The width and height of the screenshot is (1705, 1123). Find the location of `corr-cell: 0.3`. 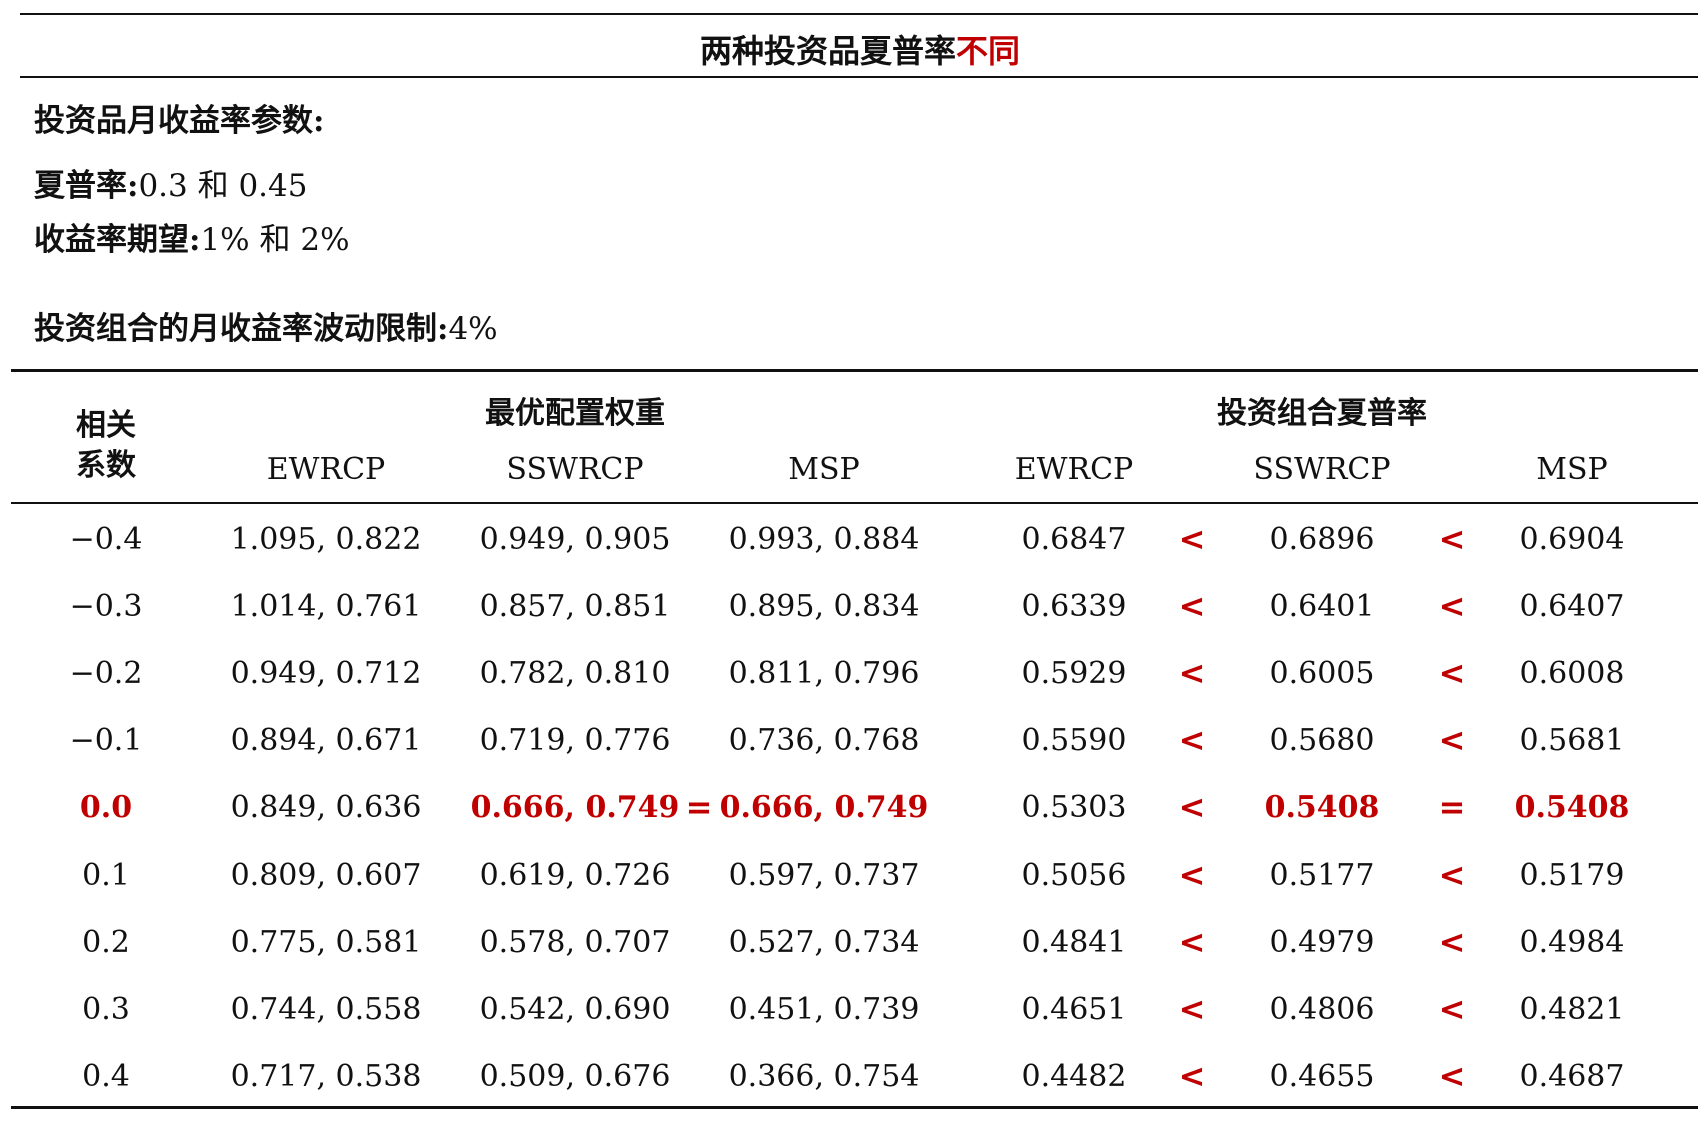

corr-cell: 0.3 is located at coordinates (106, 1009).